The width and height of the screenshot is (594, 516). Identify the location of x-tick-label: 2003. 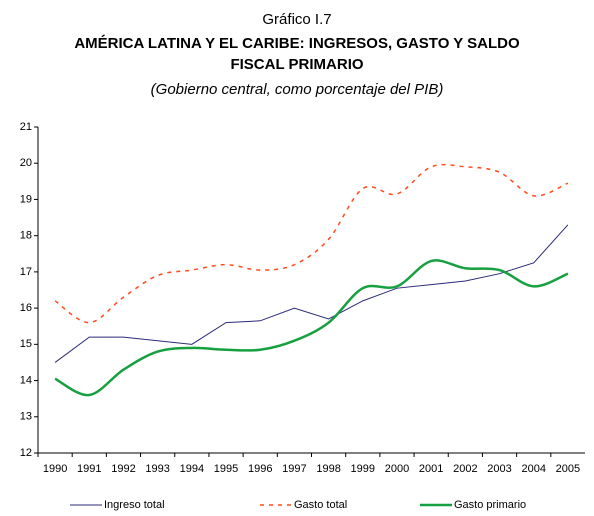
(499, 469).